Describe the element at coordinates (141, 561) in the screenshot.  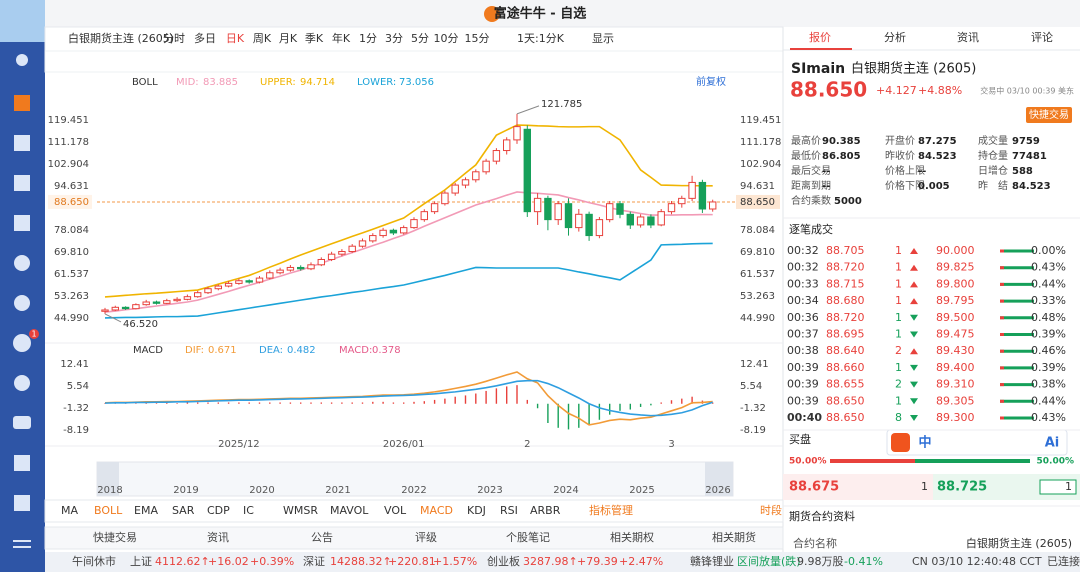
I see `index-name: 上证` at that location.